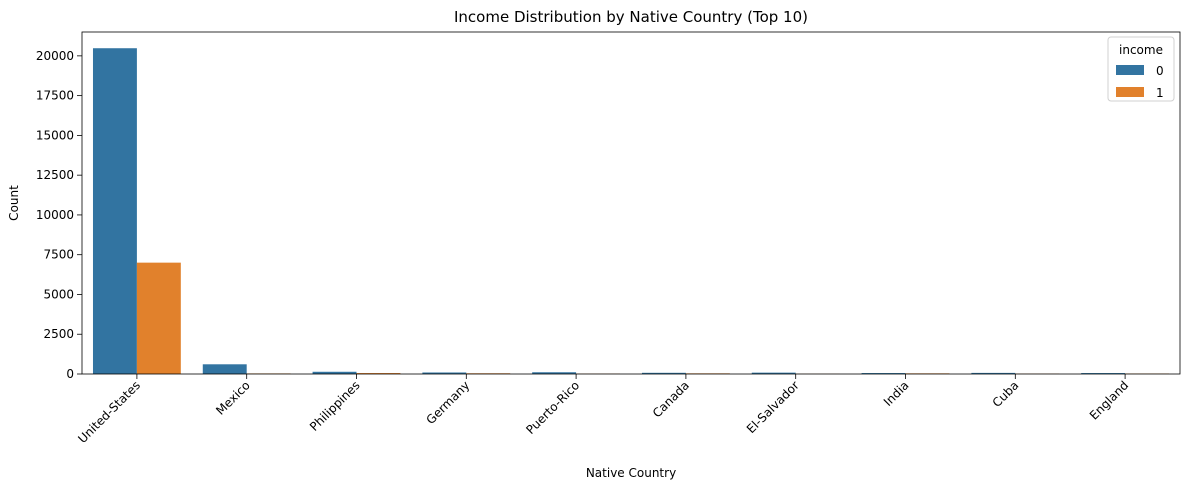  I want to click on y-tick-label: 15000, so click(55, 135).